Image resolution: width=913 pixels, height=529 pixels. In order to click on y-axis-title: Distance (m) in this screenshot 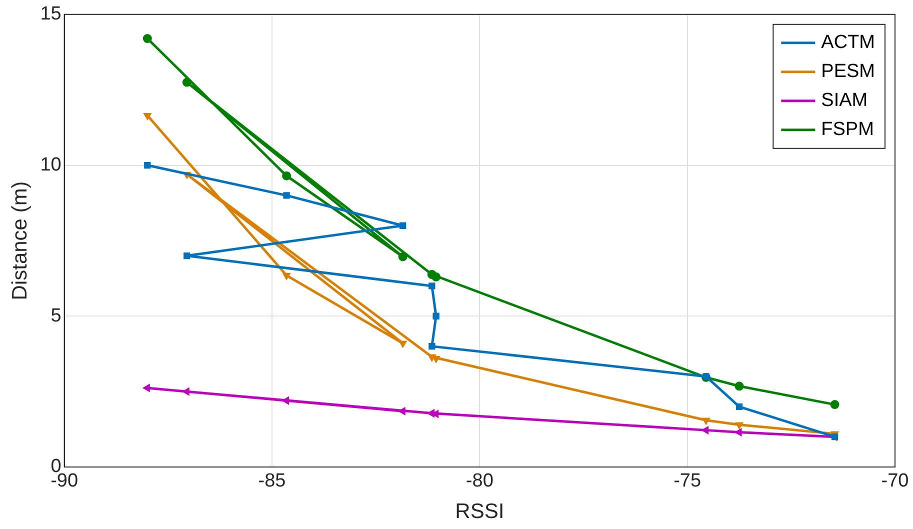, I will do `click(20, 240)`.